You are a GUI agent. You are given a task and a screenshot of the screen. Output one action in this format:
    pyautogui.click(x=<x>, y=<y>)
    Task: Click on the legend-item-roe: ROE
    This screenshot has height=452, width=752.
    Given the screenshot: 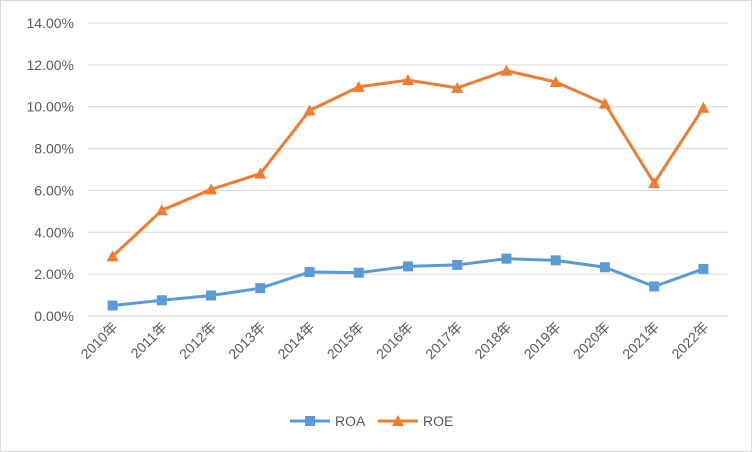 What is the action you would take?
    pyautogui.click(x=415, y=421)
    